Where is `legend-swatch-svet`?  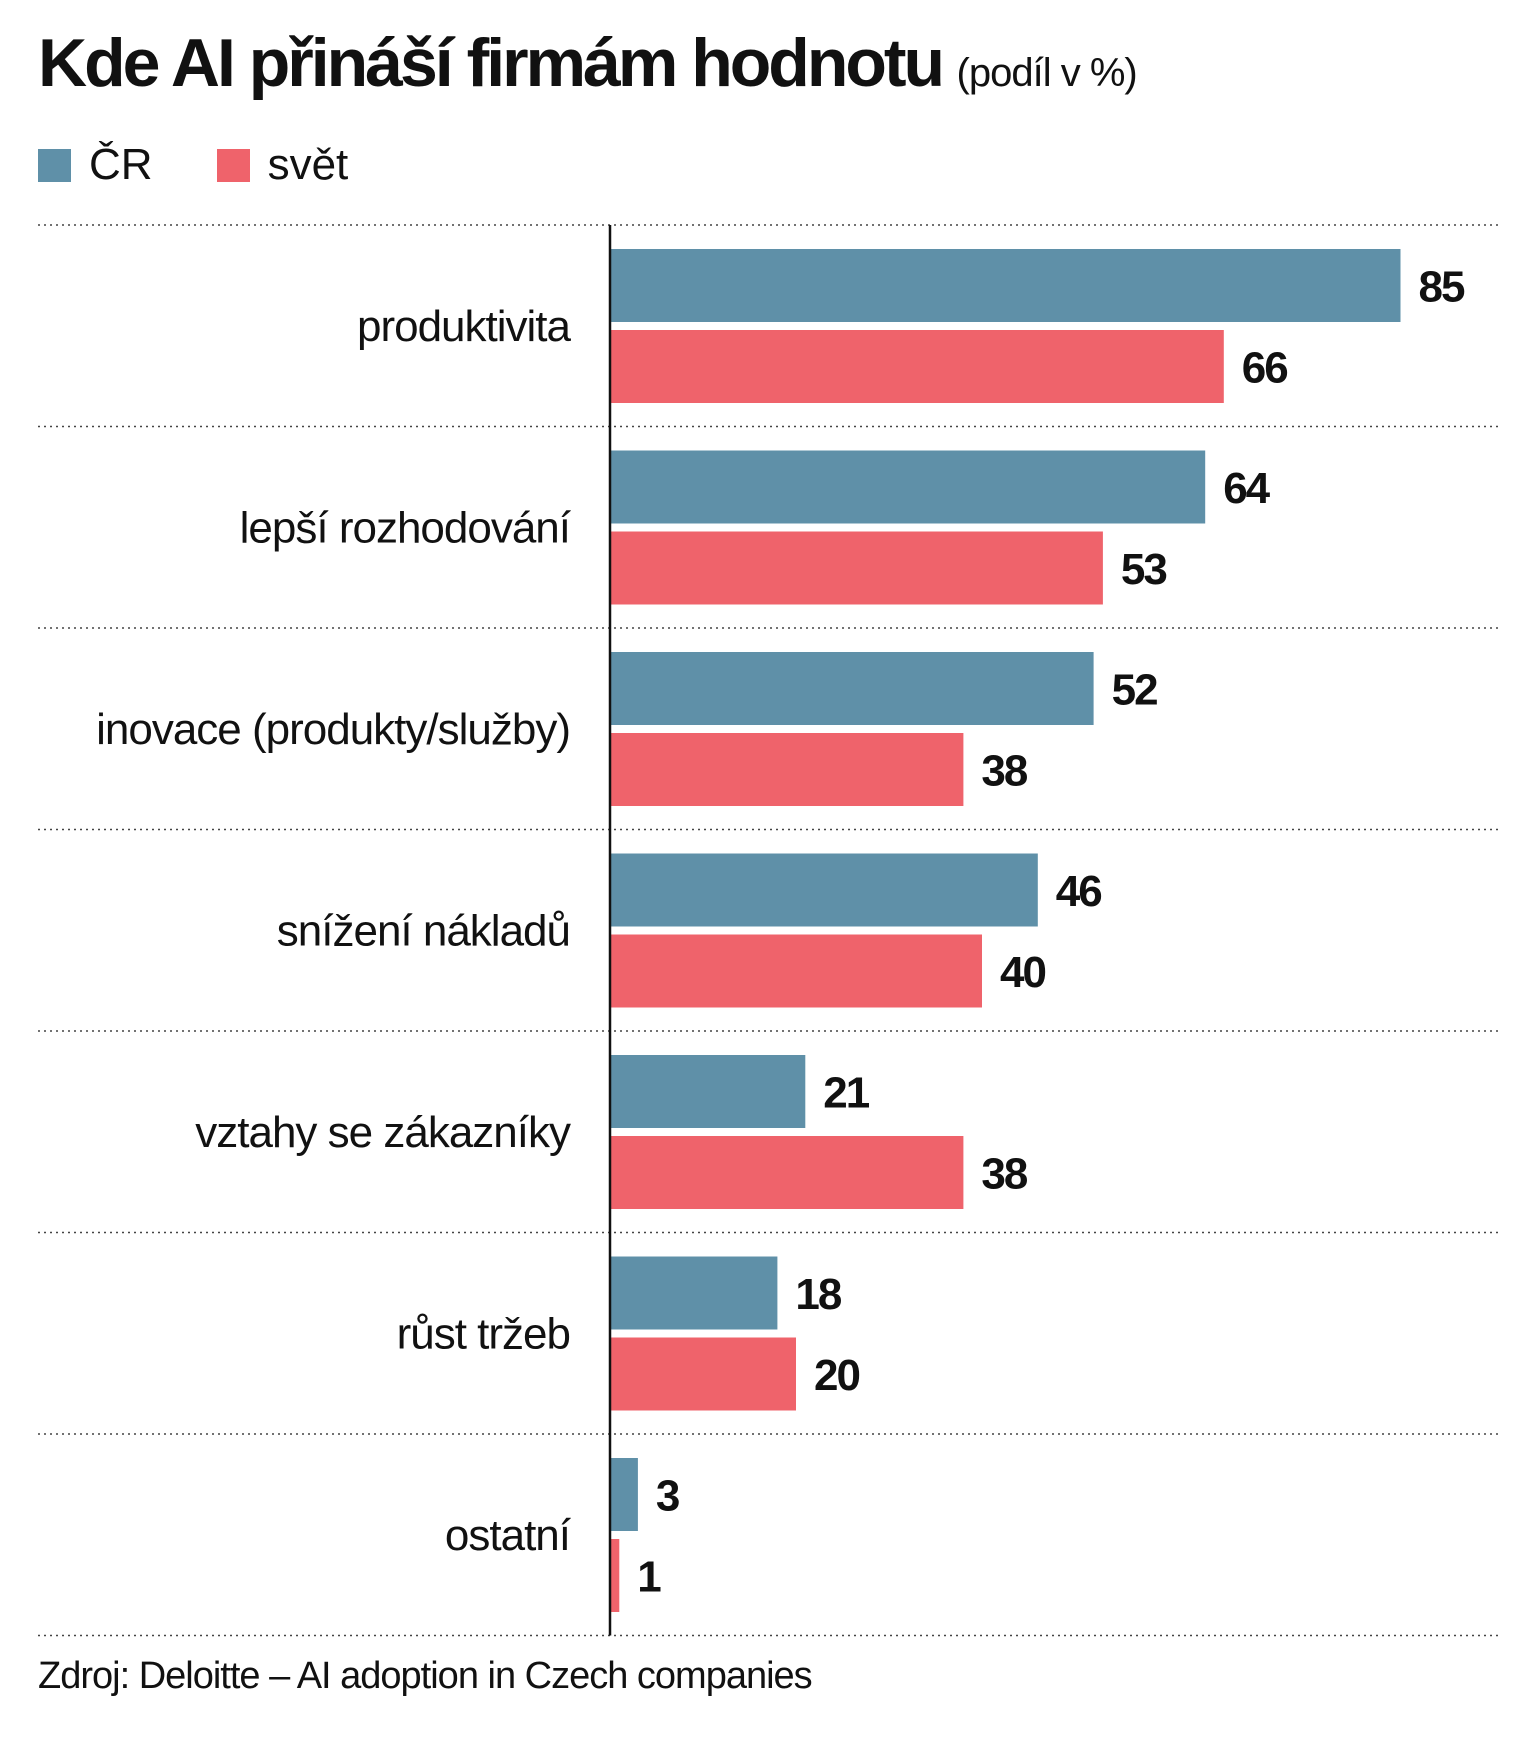
legend-swatch-svet is located at coordinates (233, 165).